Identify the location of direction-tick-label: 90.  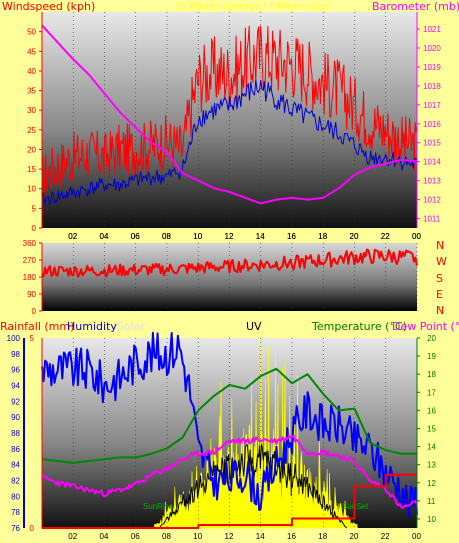
(31, 294).